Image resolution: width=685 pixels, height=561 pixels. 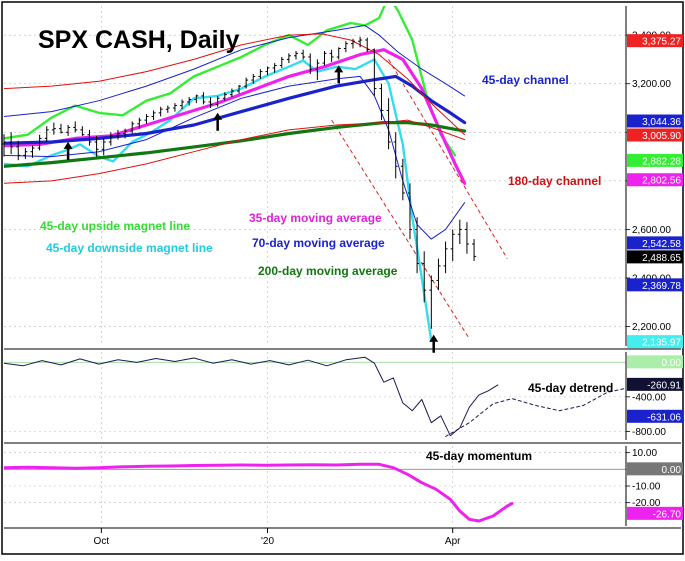 I want to click on x-tick-label: Oct, so click(x=102, y=541).